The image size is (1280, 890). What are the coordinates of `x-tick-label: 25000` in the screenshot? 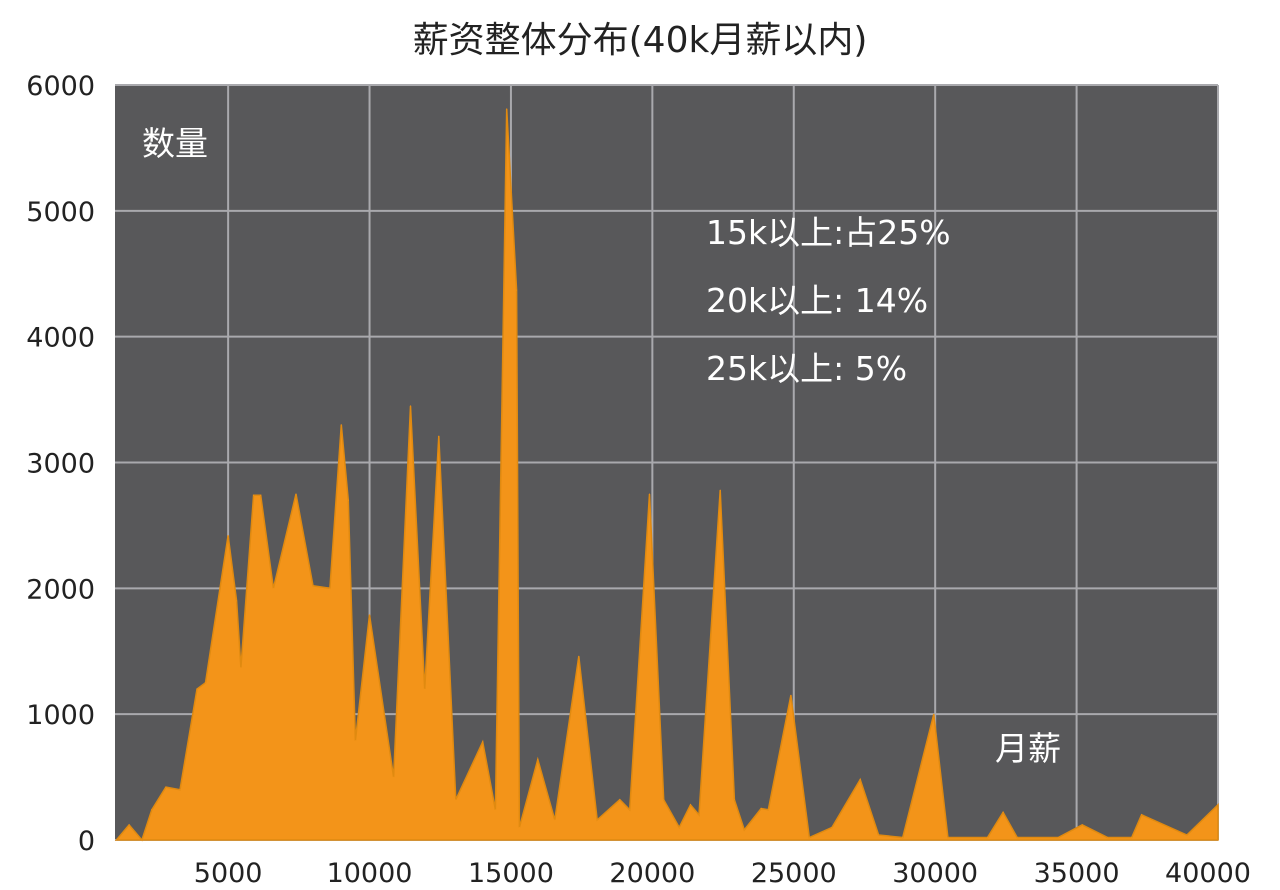 It's located at (794, 873).